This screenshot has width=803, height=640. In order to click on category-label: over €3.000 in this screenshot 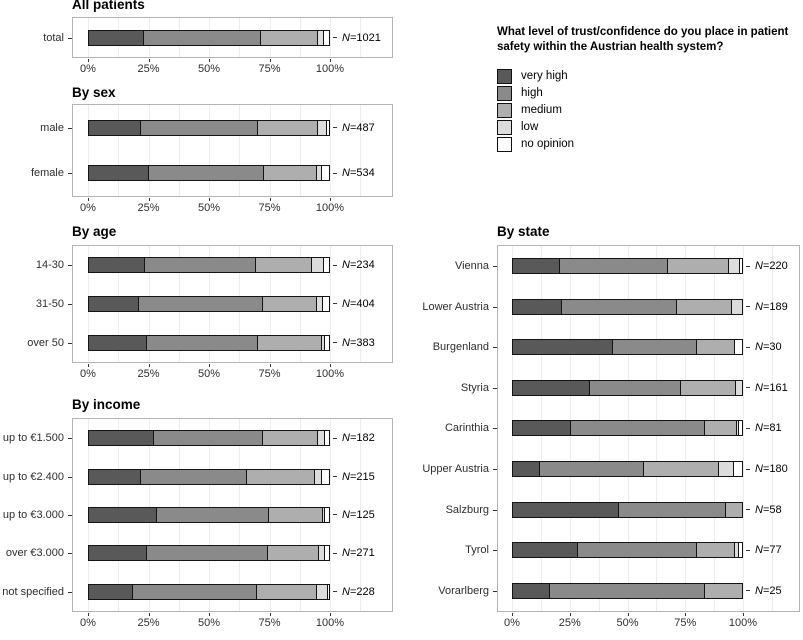, I will do `click(34, 553)`.